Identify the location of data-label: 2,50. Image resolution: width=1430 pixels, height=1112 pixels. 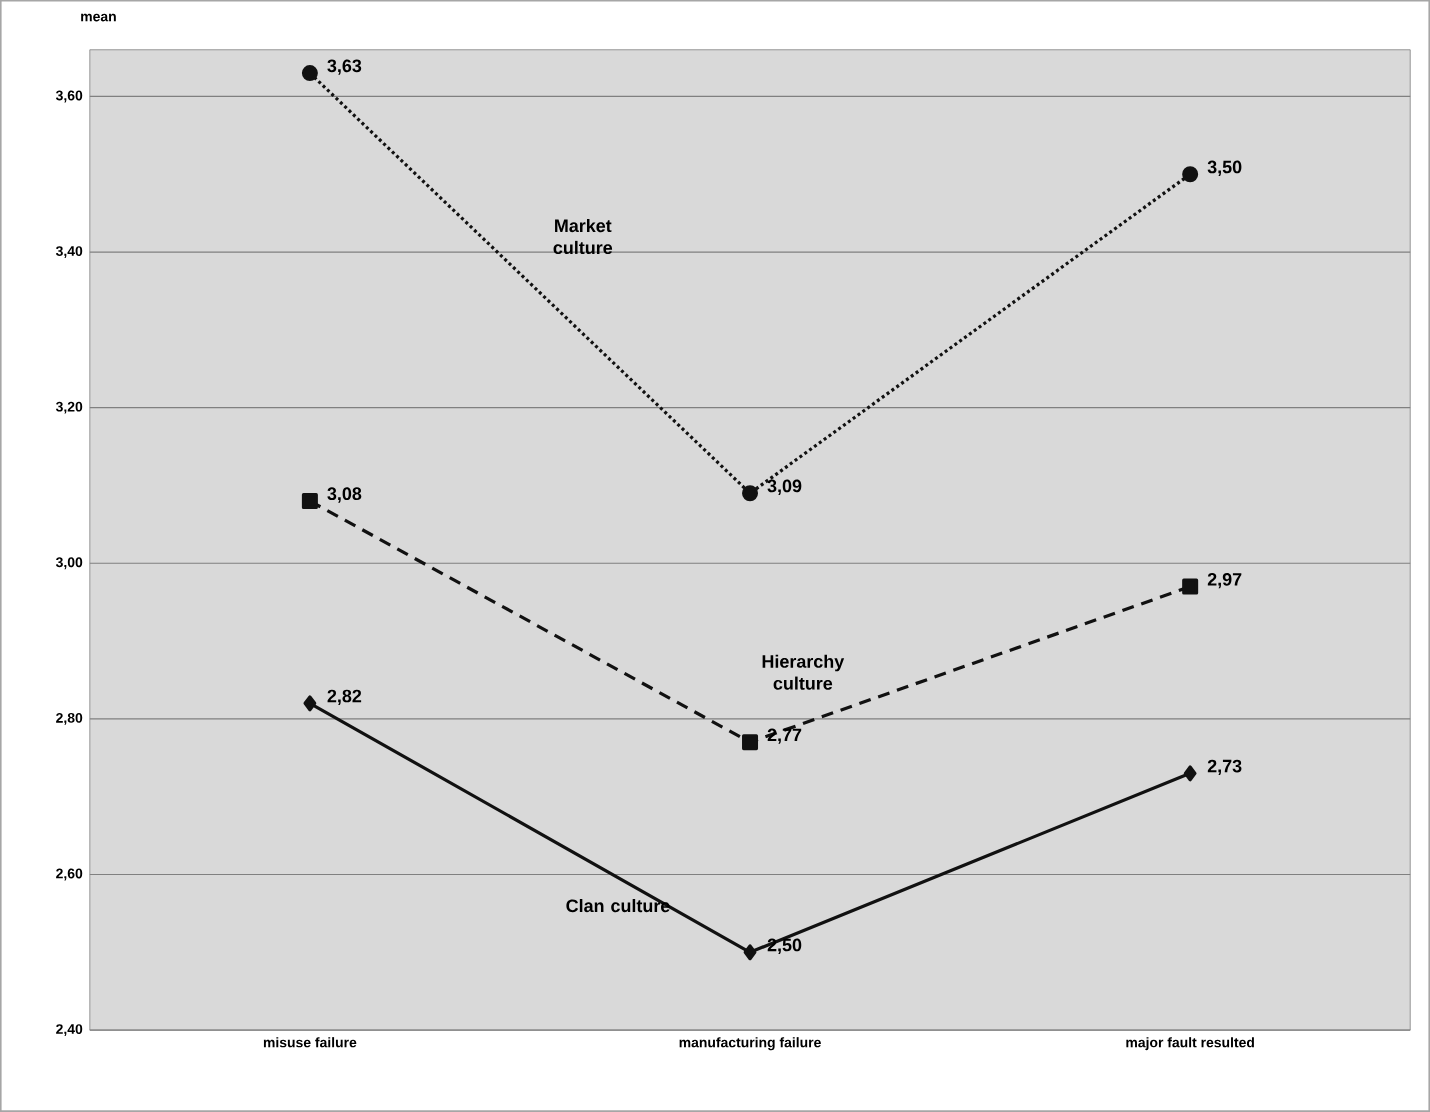
(784, 946).